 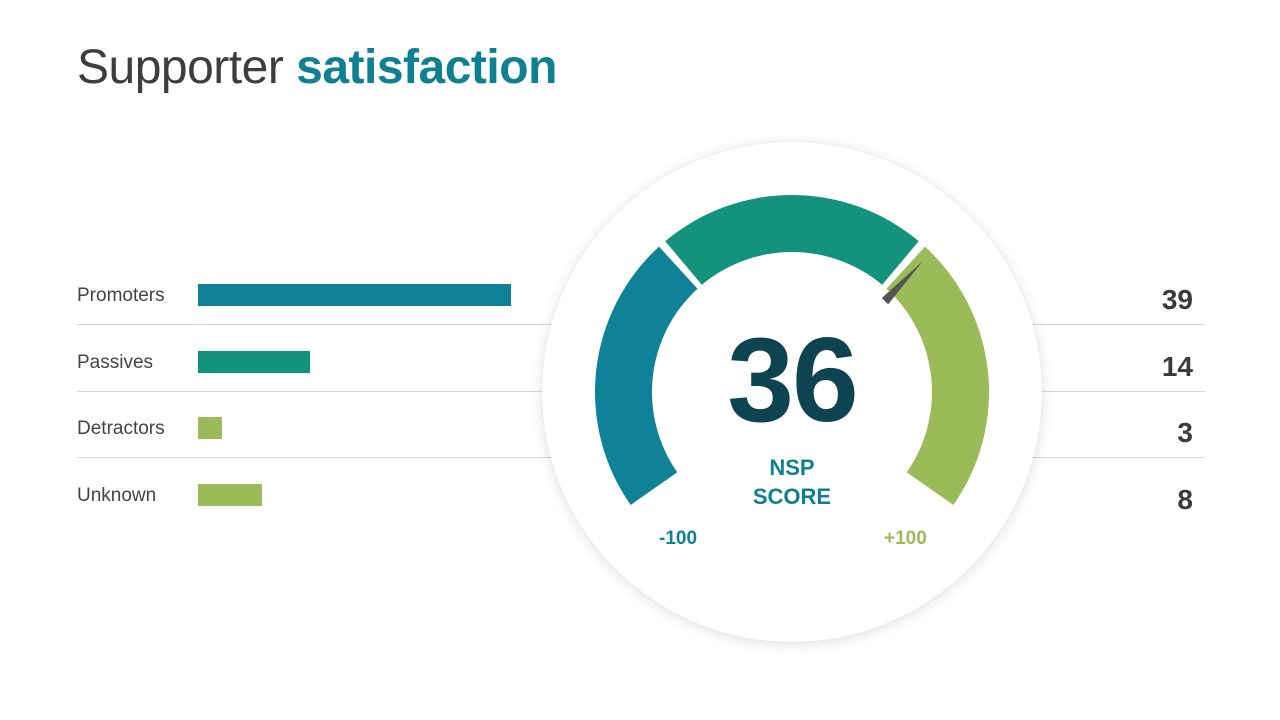 What do you see at coordinates (210, 428) in the screenshot?
I see `bar-detractors` at bounding box center [210, 428].